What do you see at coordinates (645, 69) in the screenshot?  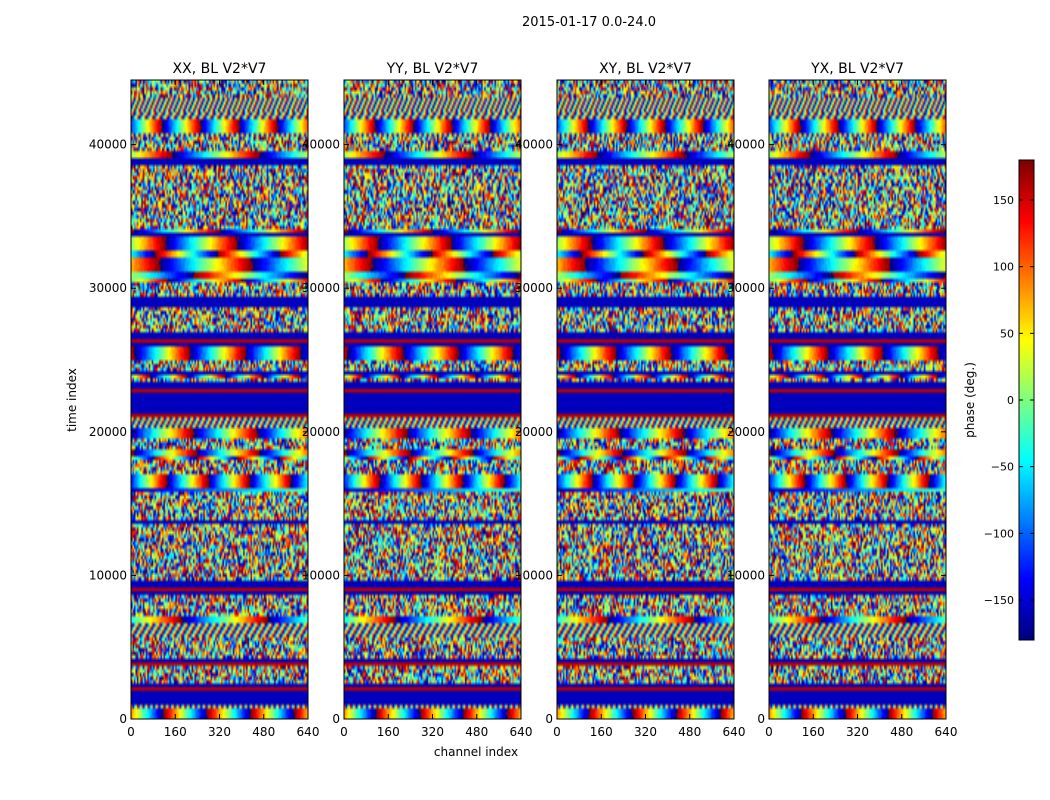 I see `panel-title-3: XY, BL V2*V7` at bounding box center [645, 69].